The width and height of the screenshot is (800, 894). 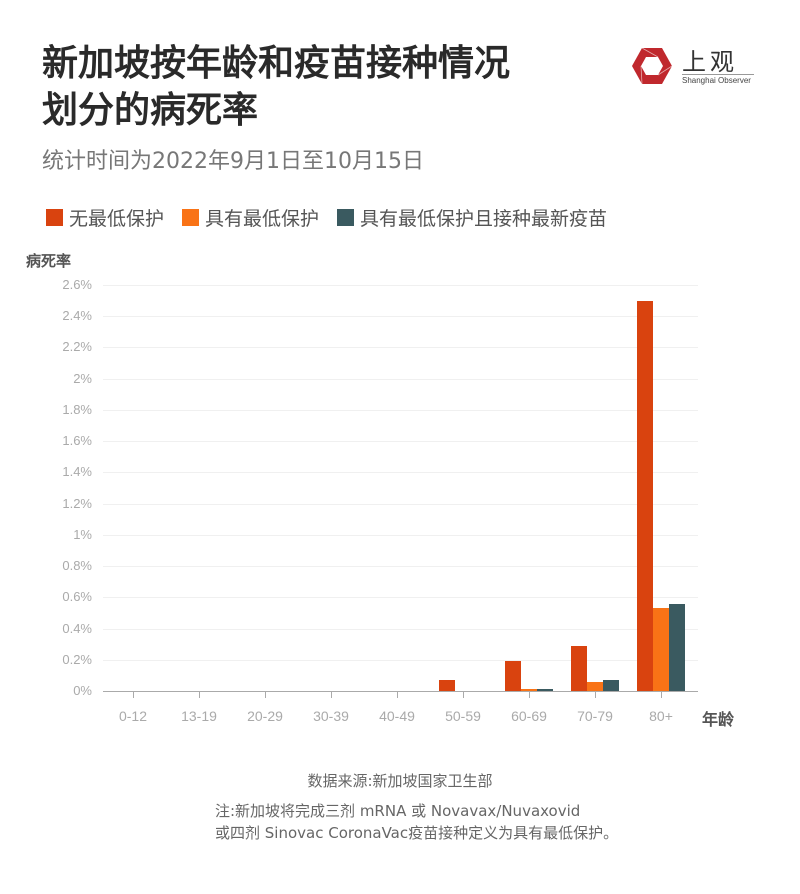 What do you see at coordinates (645, 496) in the screenshot?
I see `bar-80+-series-0` at bounding box center [645, 496].